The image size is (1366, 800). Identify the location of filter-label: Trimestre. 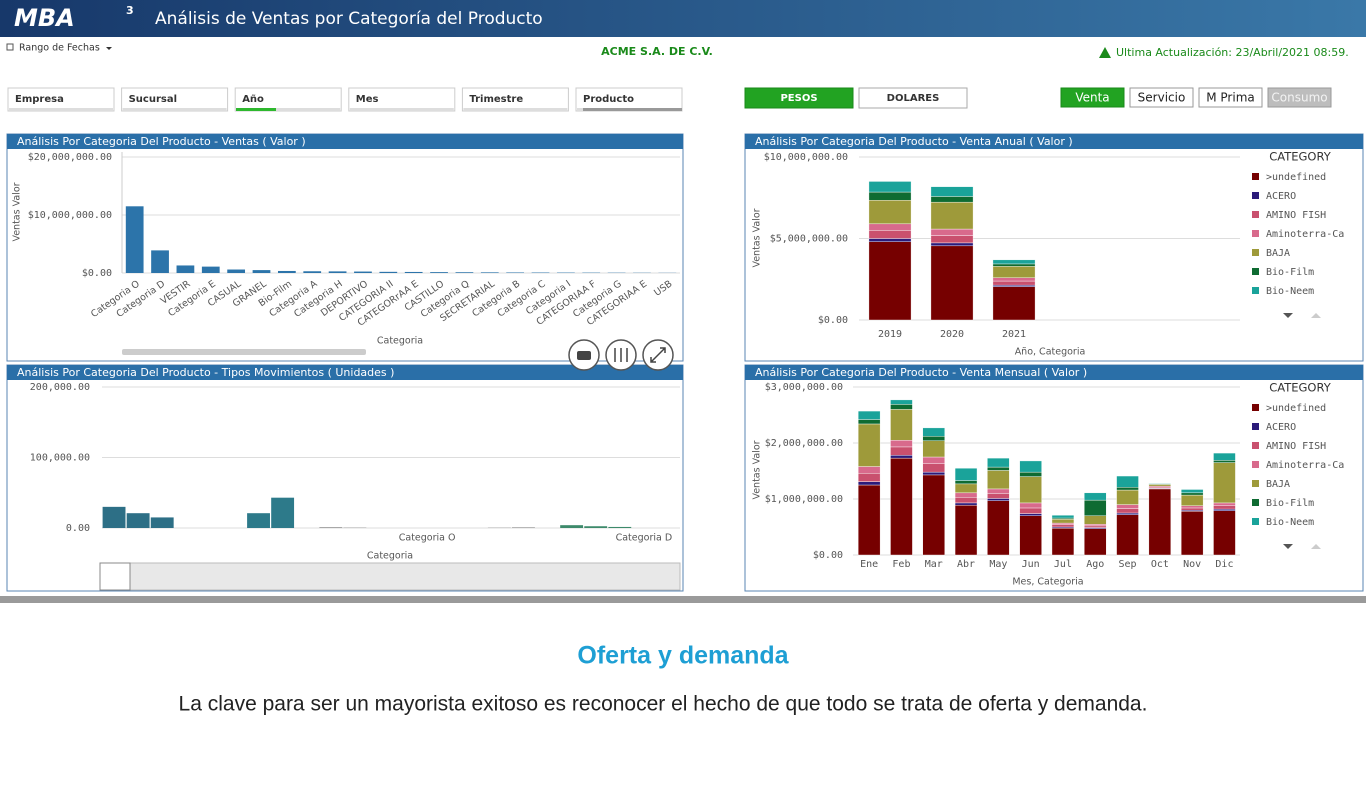
(496, 99).